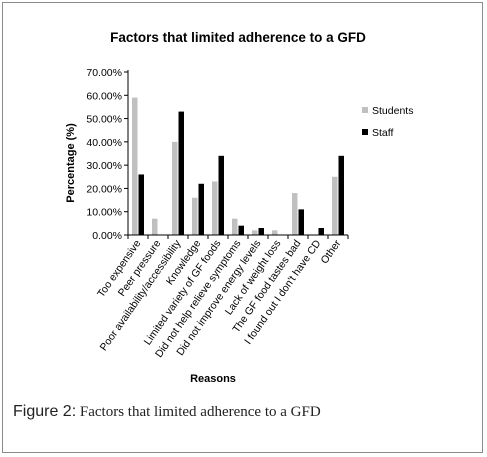 The height and width of the screenshot is (457, 487). What do you see at coordinates (107, 236) in the screenshot?
I see `y-tick-label: 0.00%` at bounding box center [107, 236].